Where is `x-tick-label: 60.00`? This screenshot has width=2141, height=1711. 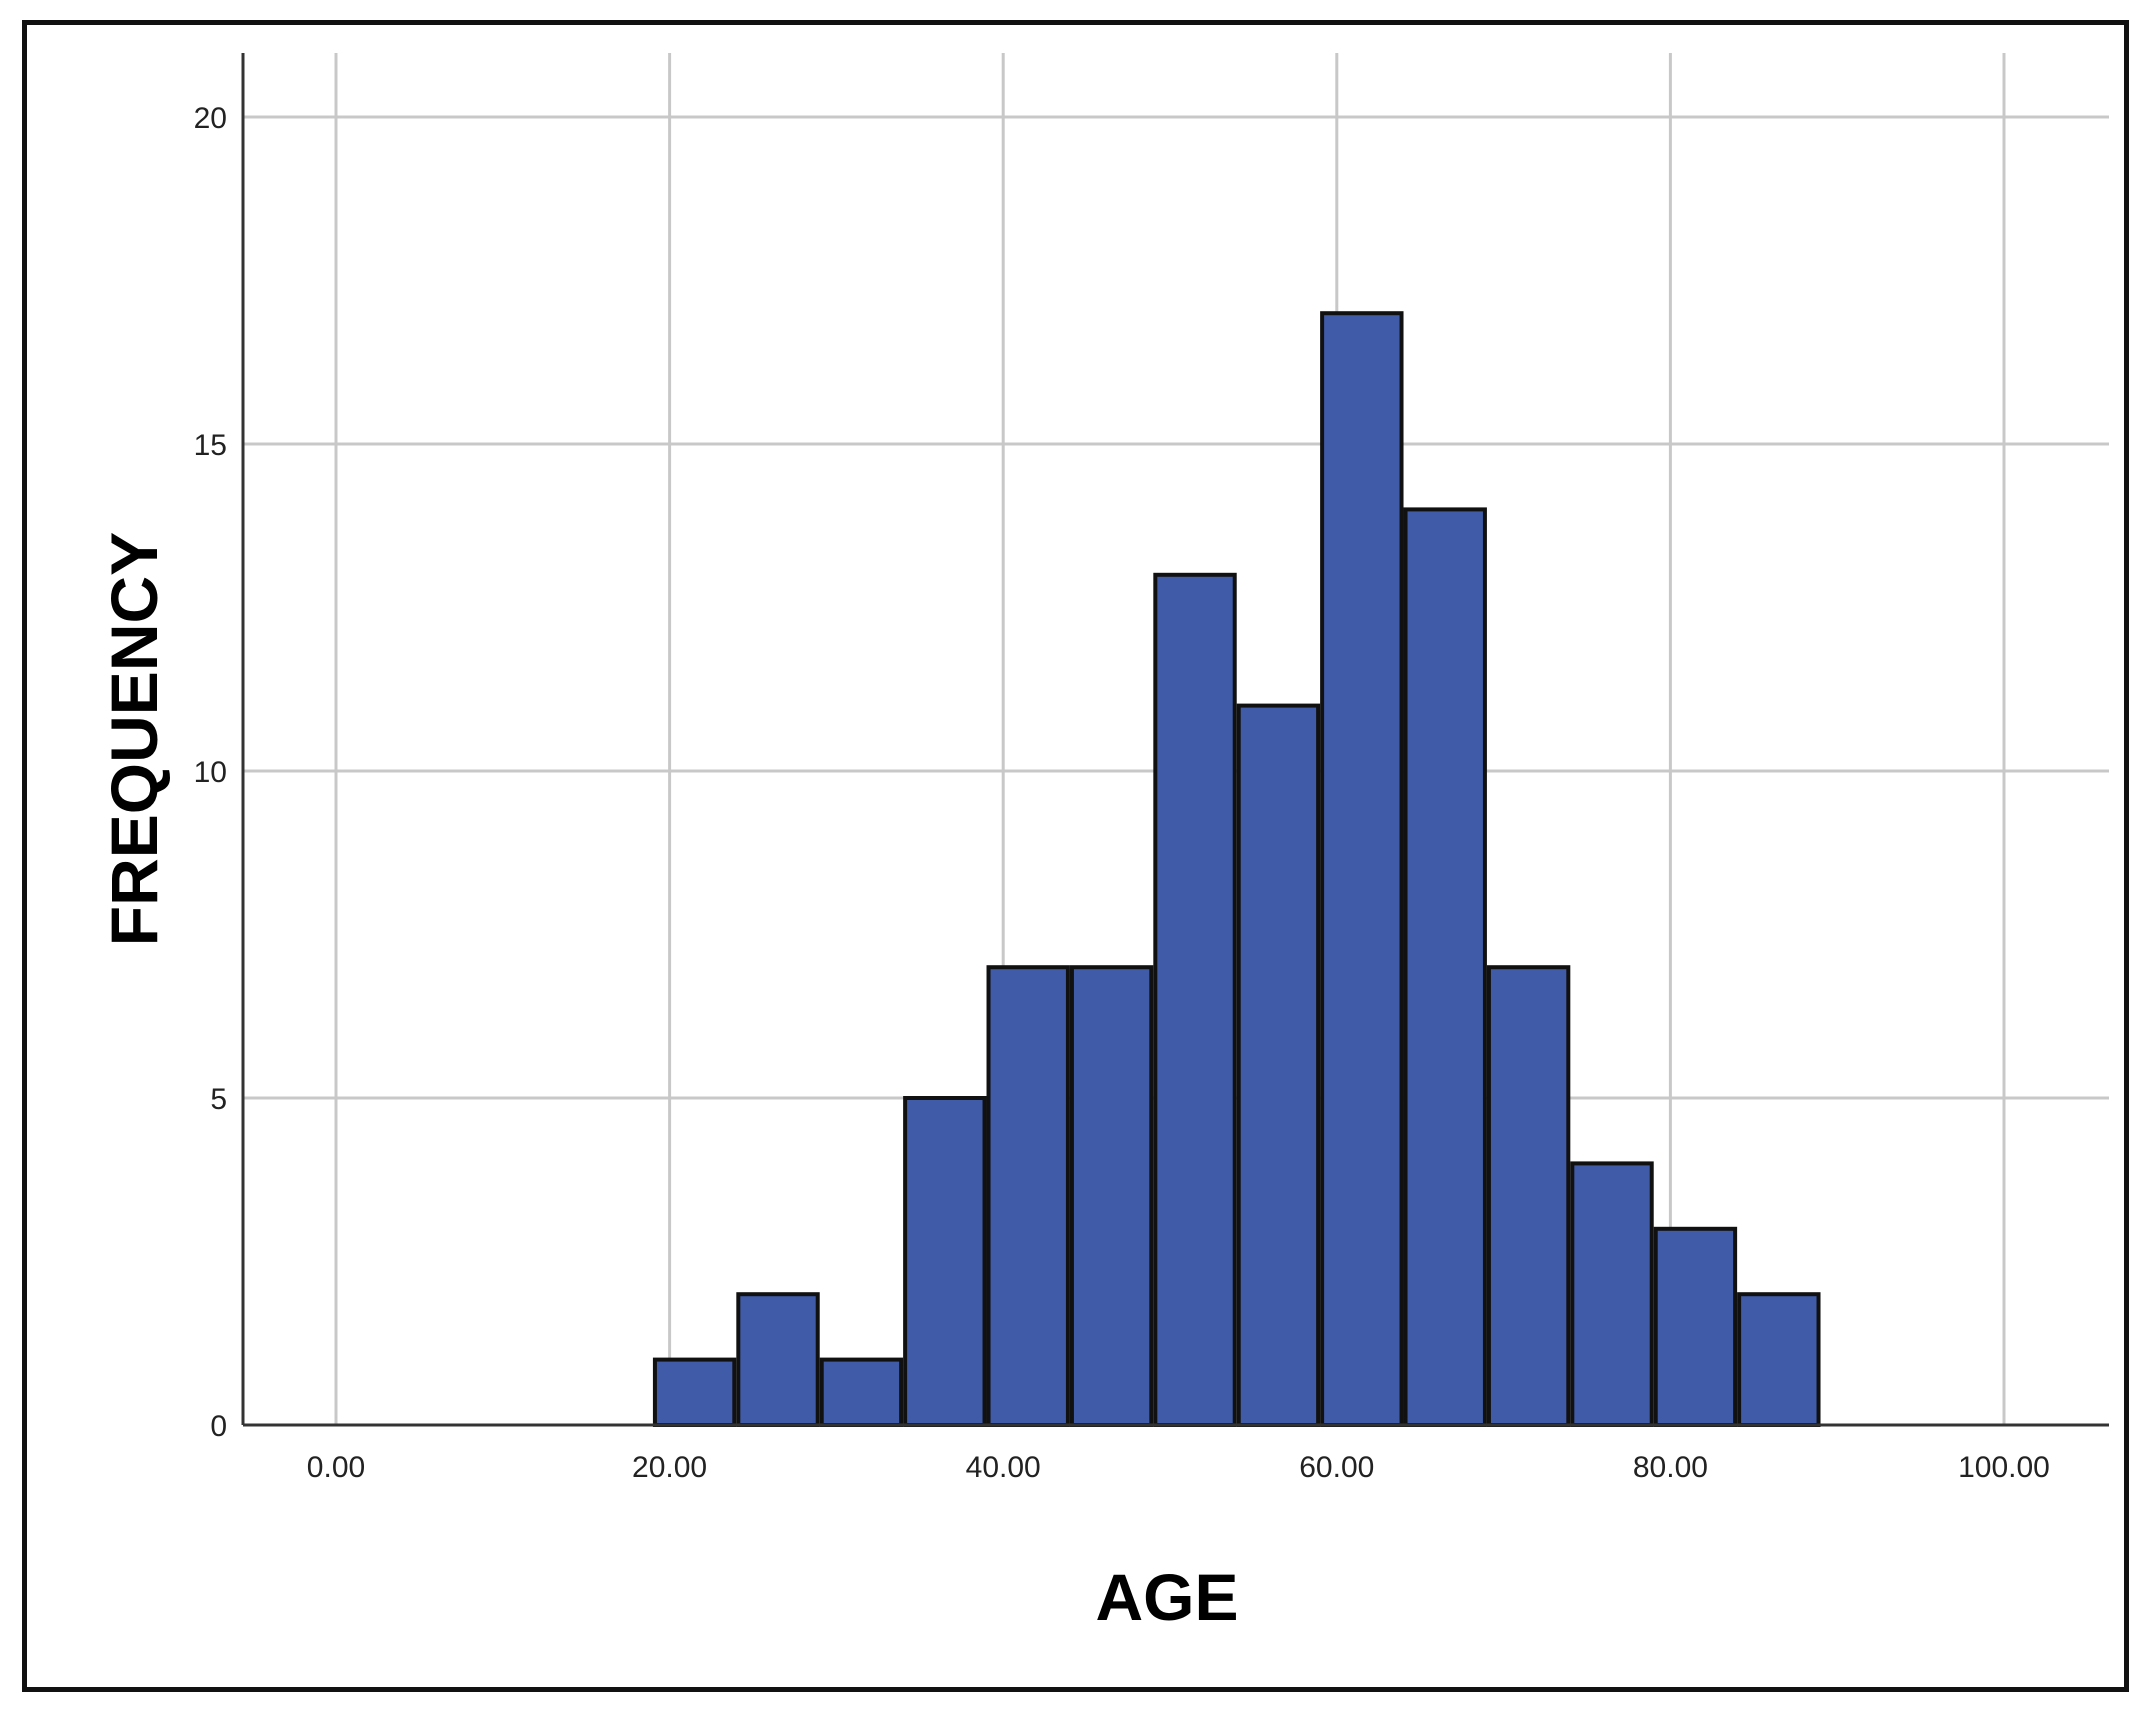
x-tick-label: 60.00 is located at coordinates (1336, 1467).